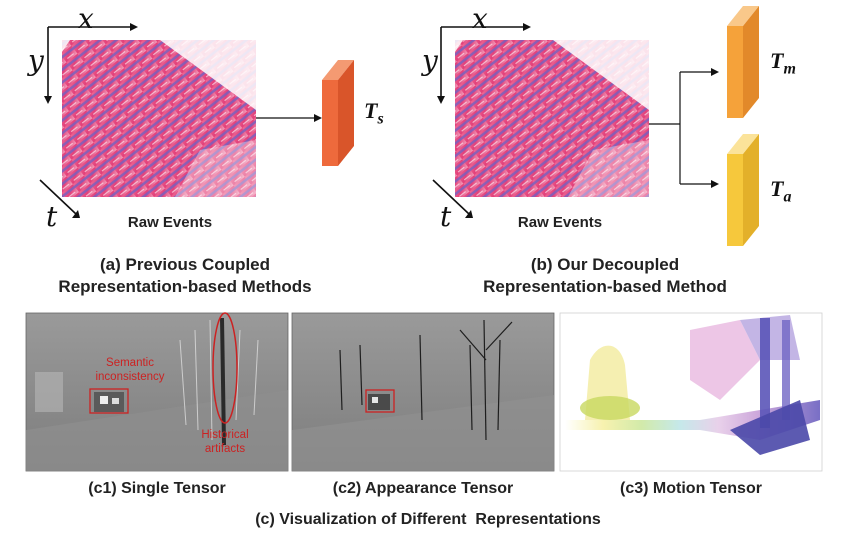 This screenshot has width=856, height=543. Describe the element at coordinates (225, 435) in the screenshot. I see `historical-line1: Historical` at that location.